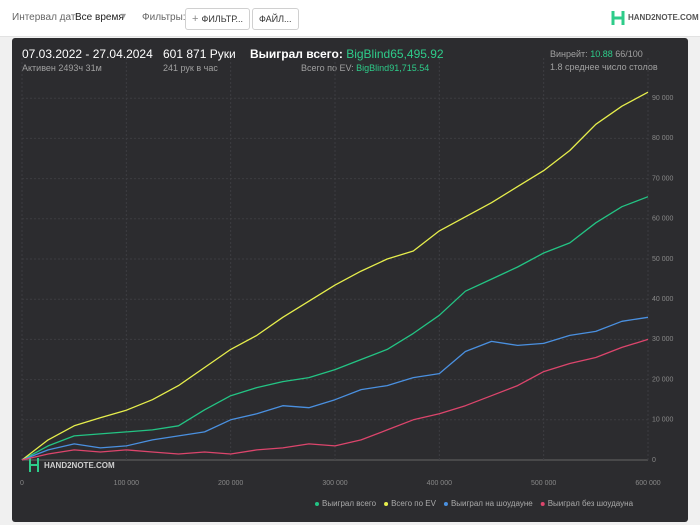  What do you see at coordinates (543, 483) in the screenshot?
I see `x-tick-label: 500 000` at bounding box center [543, 483].